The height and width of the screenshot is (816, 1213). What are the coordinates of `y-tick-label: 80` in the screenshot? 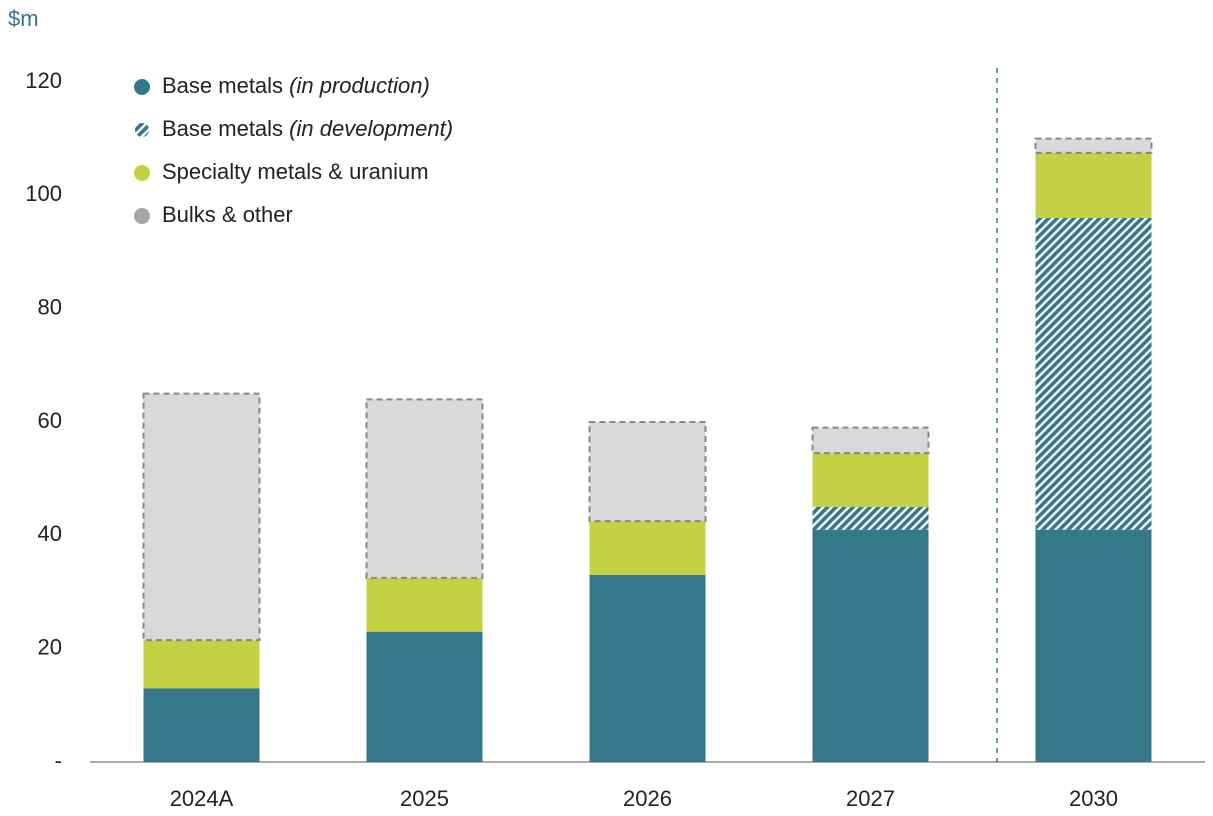 It's located at (50, 306).